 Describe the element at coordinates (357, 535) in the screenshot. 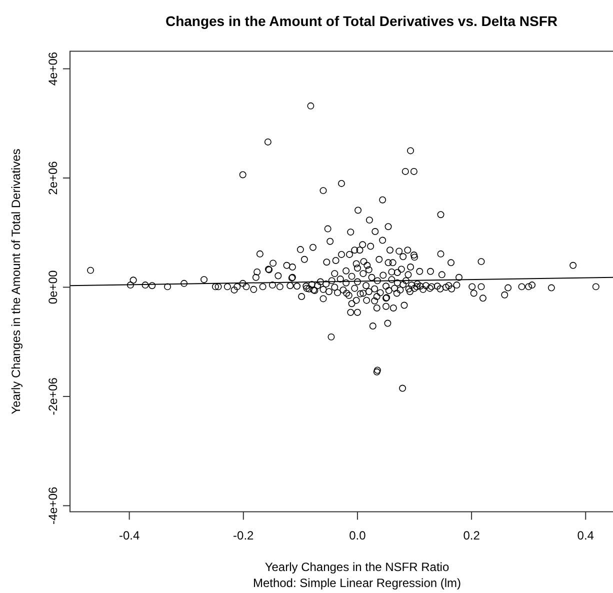

I see `x-tick-label: 0.0` at that location.